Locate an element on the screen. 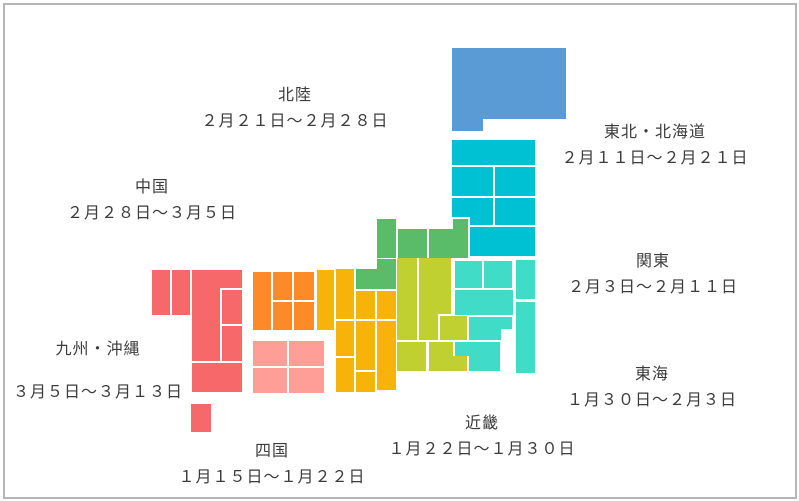 The width and height of the screenshot is (799, 501). region-tile-kinki-east-top is located at coordinates (386, 305).